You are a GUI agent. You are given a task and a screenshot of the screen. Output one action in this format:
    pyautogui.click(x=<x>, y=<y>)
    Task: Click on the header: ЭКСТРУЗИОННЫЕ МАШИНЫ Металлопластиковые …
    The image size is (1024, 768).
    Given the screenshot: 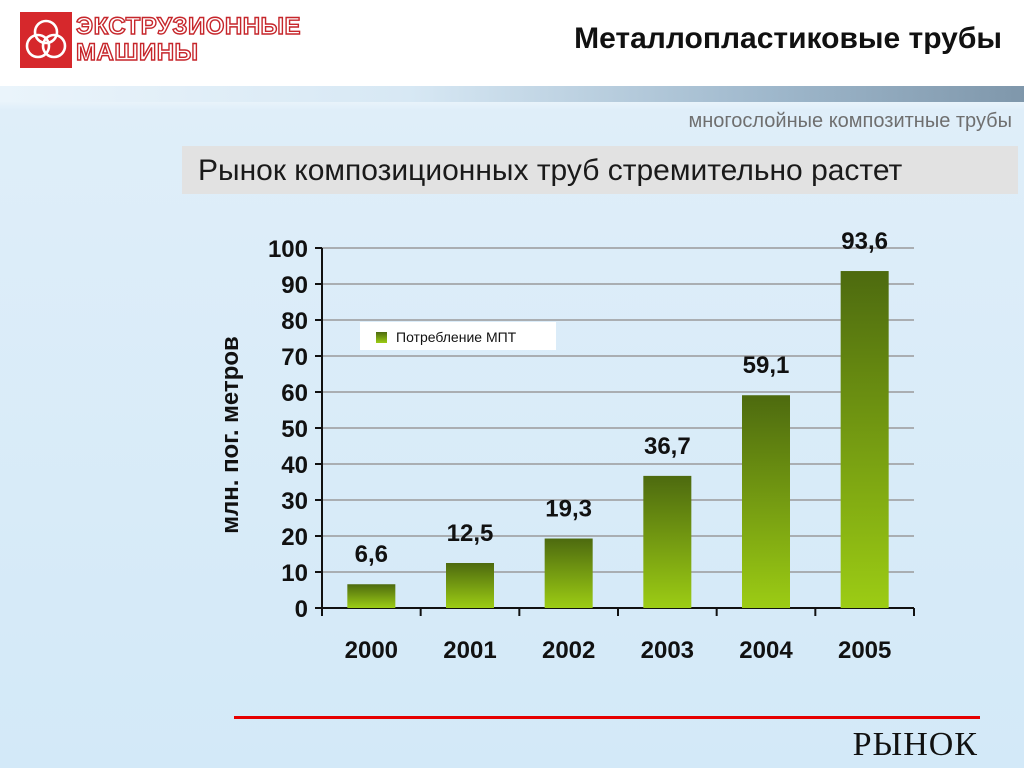 What is the action you would take?
    pyautogui.click(x=512, y=43)
    